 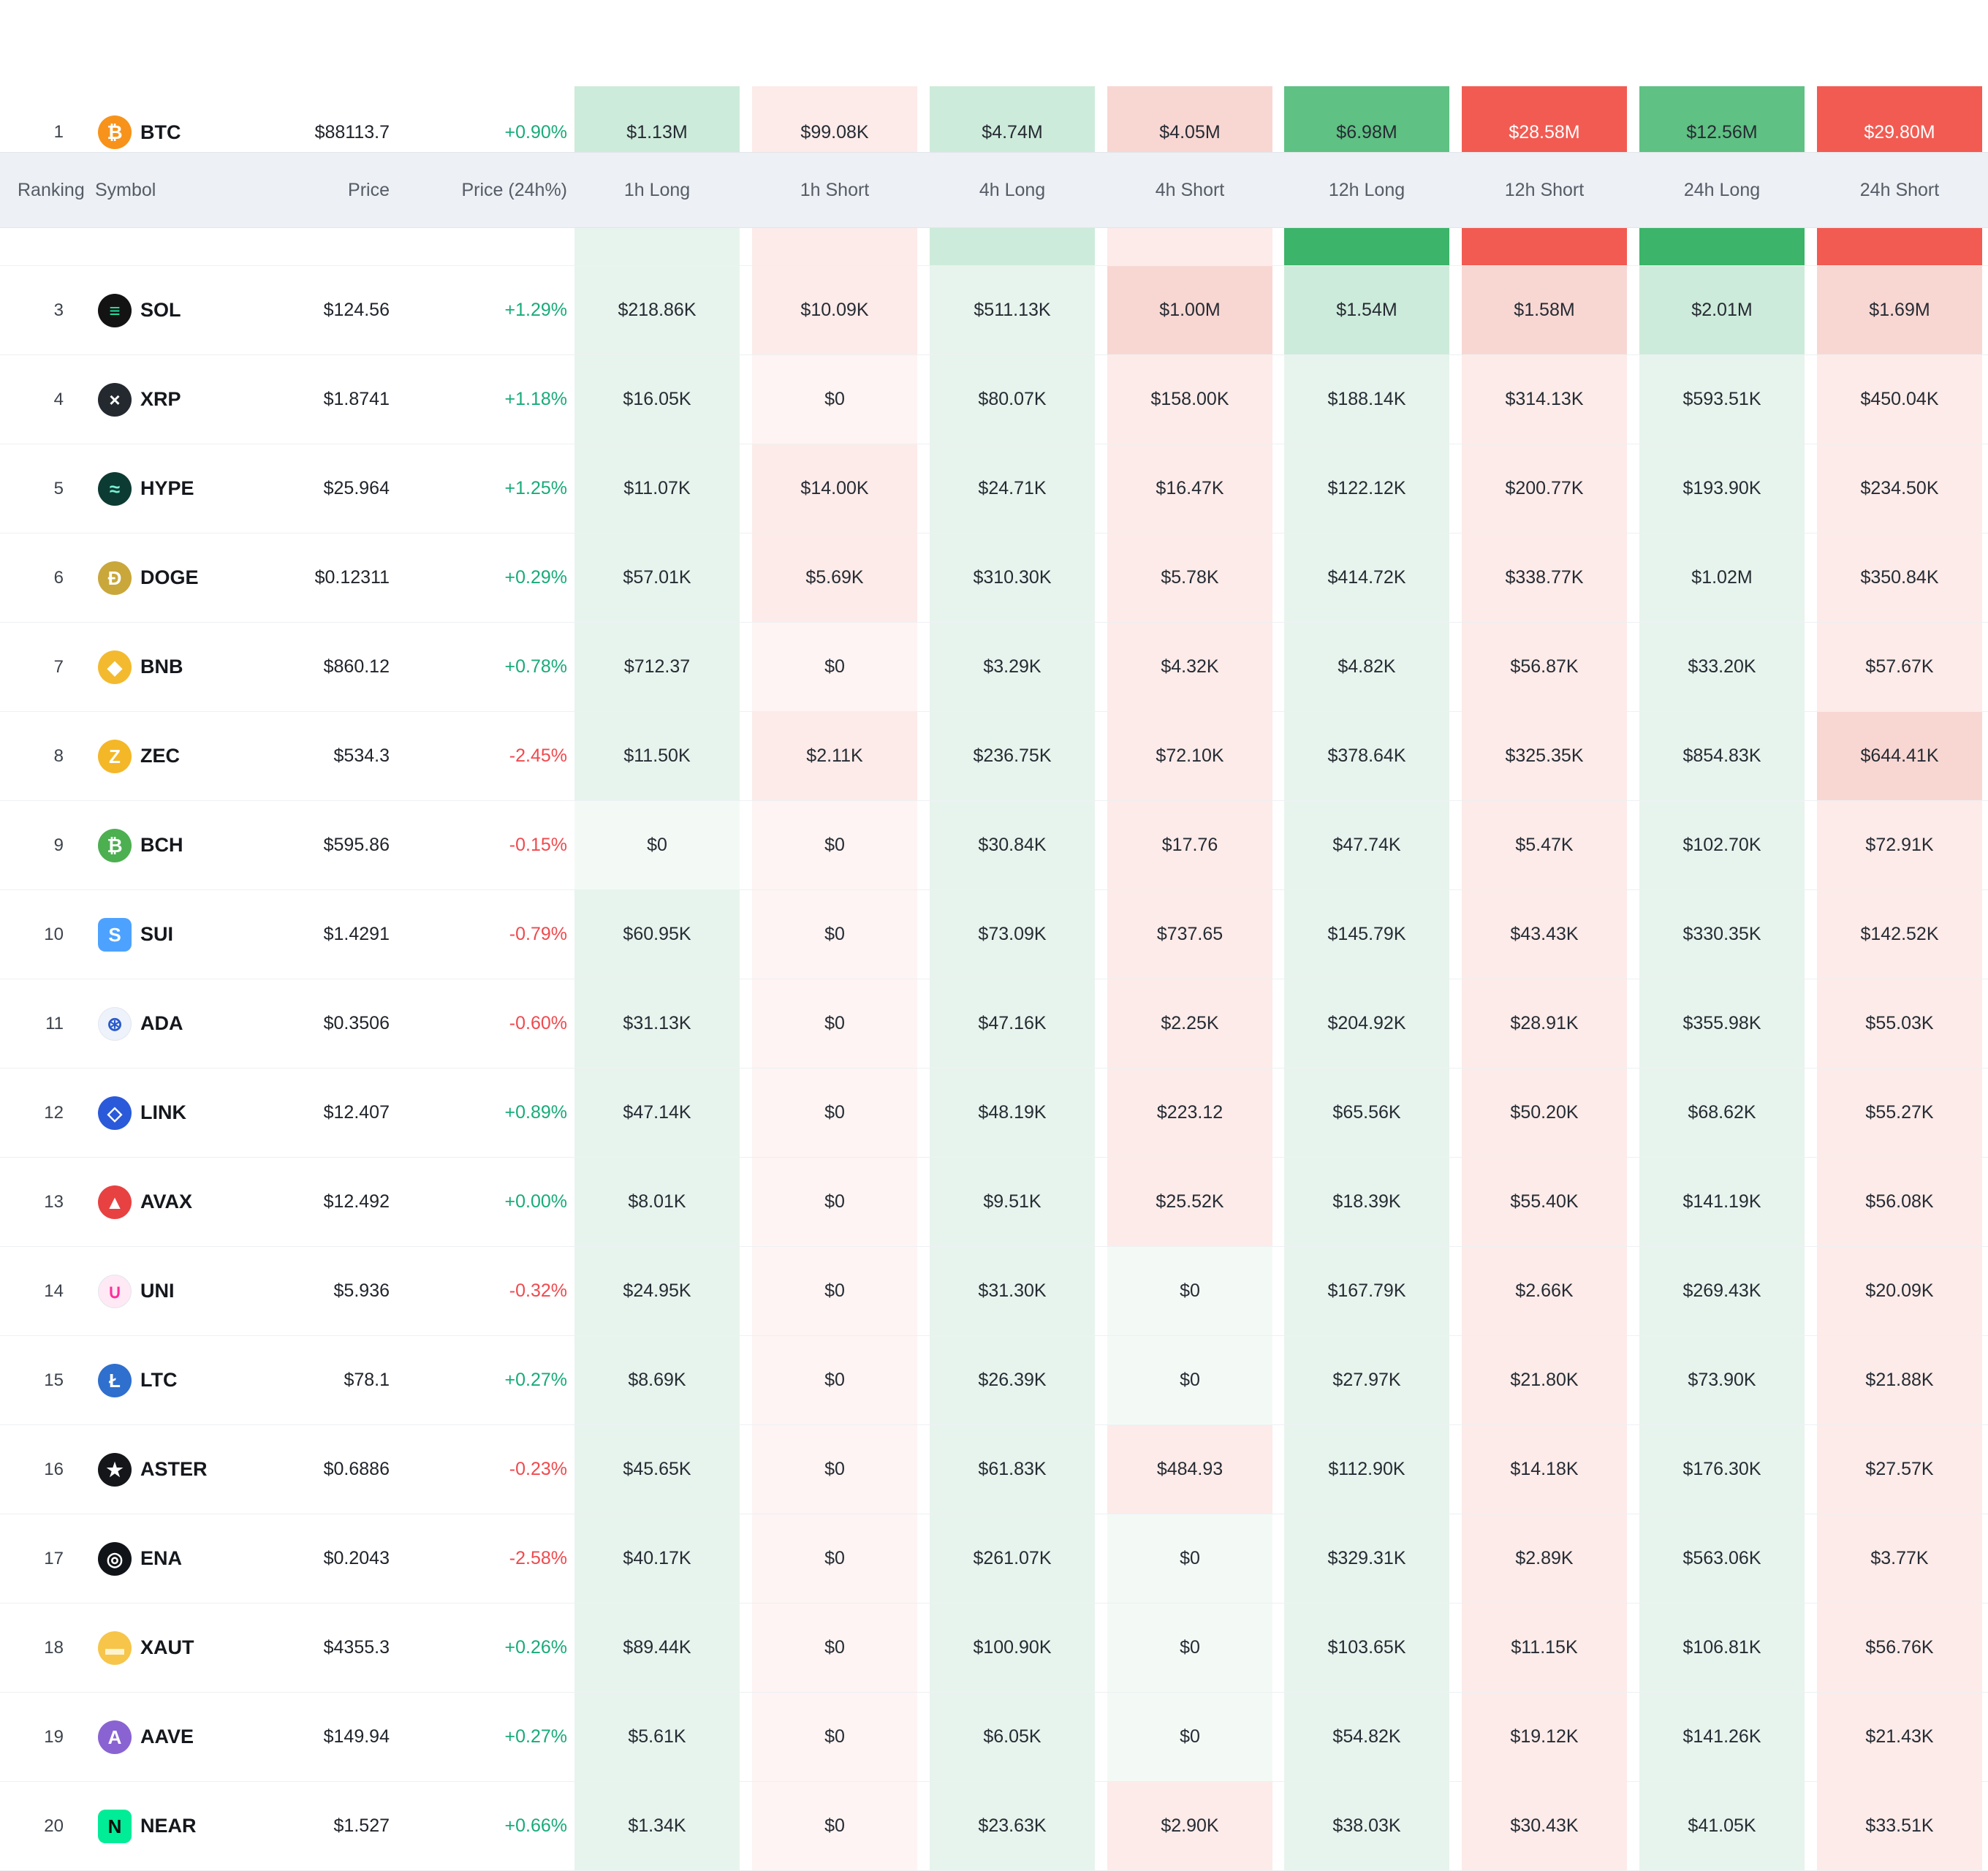 I want to click on column-header-ranking: Ranking, so click(x=51, y=189).